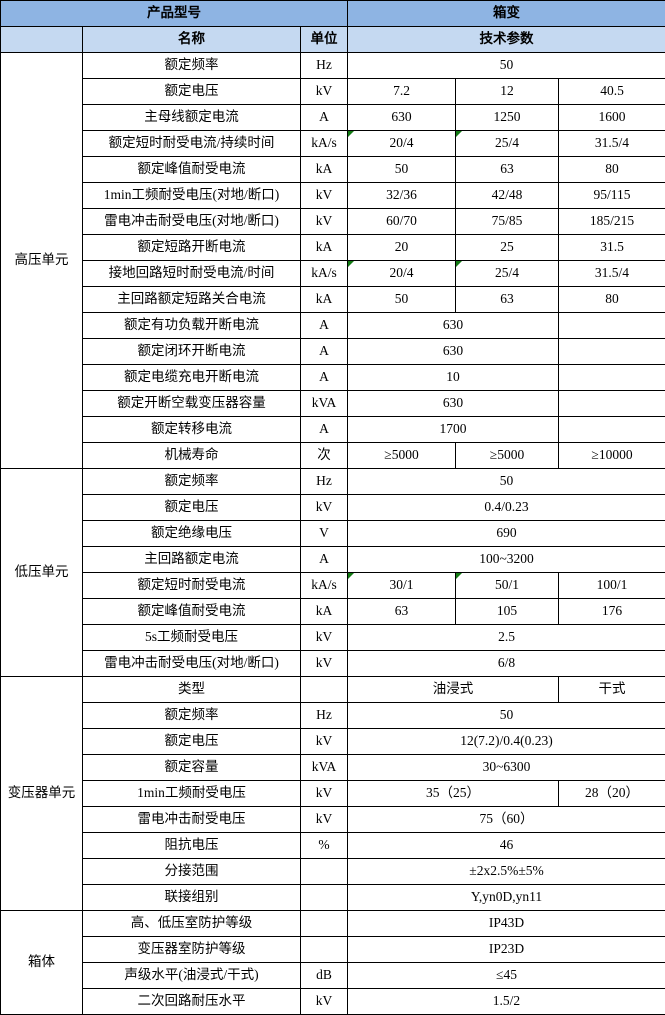 The width and height of the screenshot is (665, 1015). Describe the element at coordinates (611, 221) in the screenshot. I see `parameter-value: 185/215` at that location.